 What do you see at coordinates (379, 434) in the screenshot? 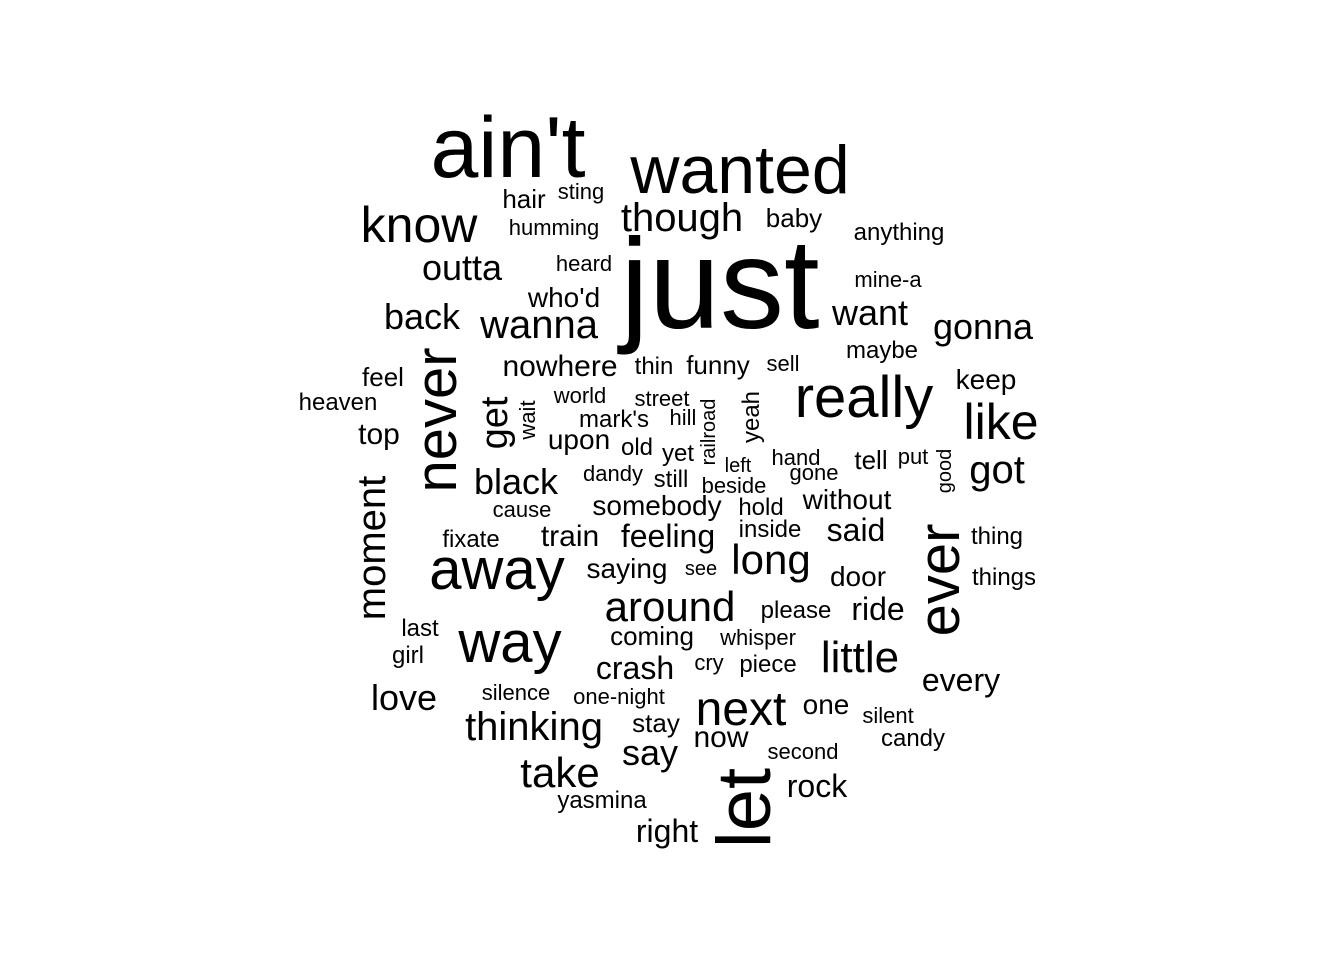
I see `word-top: top` at bounding box center [379, 434].